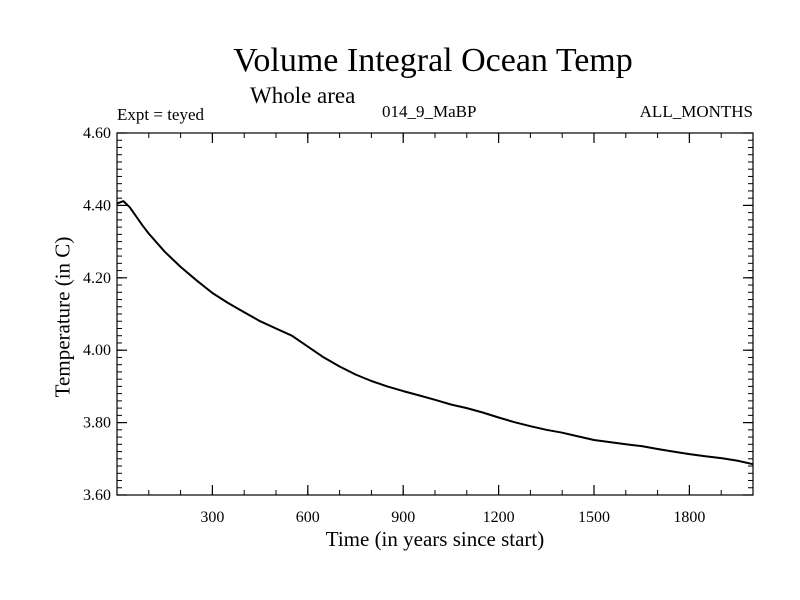 This screenshot has width=800, height=600. What do you see at coordinates (594, 517) in the screenshot?
I see `x-tick-label: 1500` at bounding box center [594, 517].